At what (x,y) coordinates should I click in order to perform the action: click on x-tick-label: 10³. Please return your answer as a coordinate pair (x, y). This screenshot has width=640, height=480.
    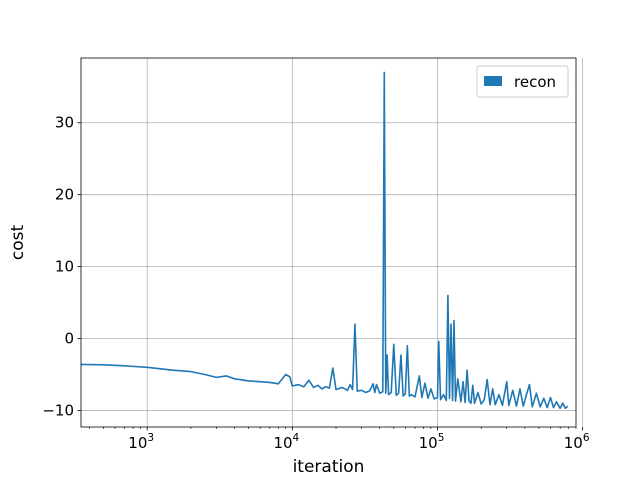
    Looking at the image, I should click on (141, 442).